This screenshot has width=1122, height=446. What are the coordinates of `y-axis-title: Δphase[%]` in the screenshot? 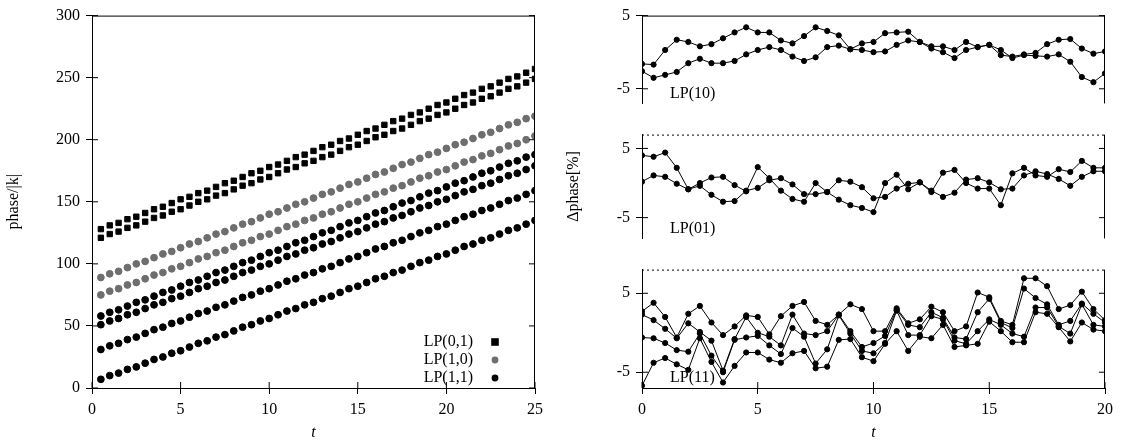 It's located at (572, 186).